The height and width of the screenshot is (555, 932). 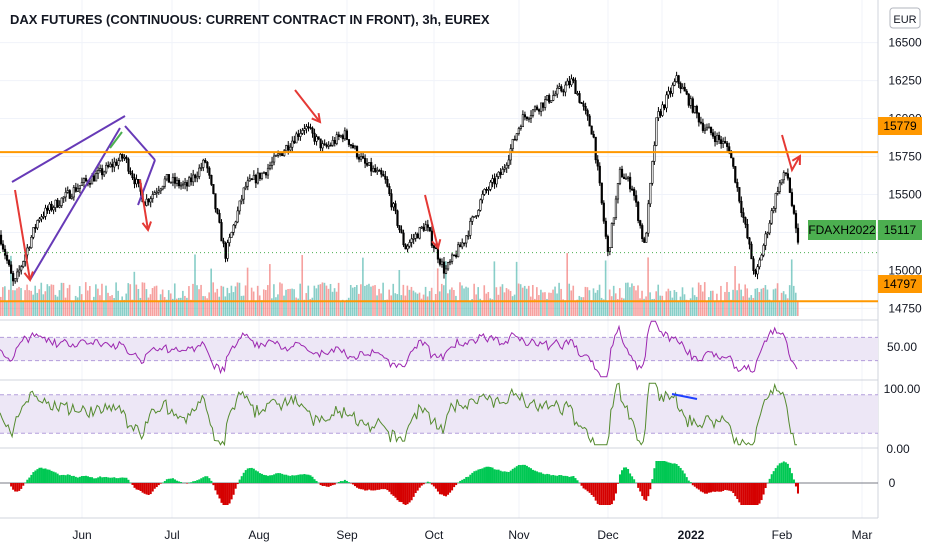 What do you see at coordinates (905, 18) in the screenshot?
I see `currency-button: EUR` at bounding box center [905, 18].